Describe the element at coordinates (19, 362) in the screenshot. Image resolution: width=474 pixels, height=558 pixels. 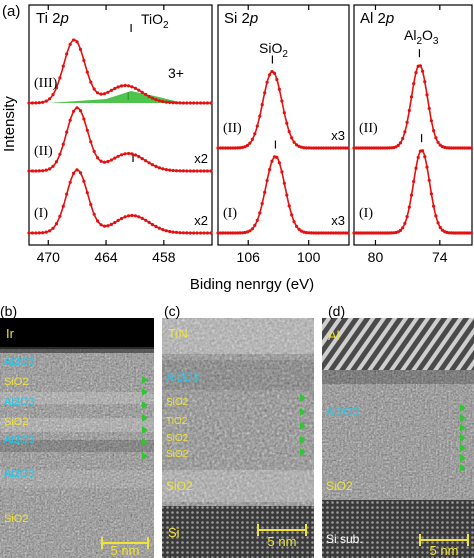
I see `tem-b-layer-1: Al2O3` at that location.